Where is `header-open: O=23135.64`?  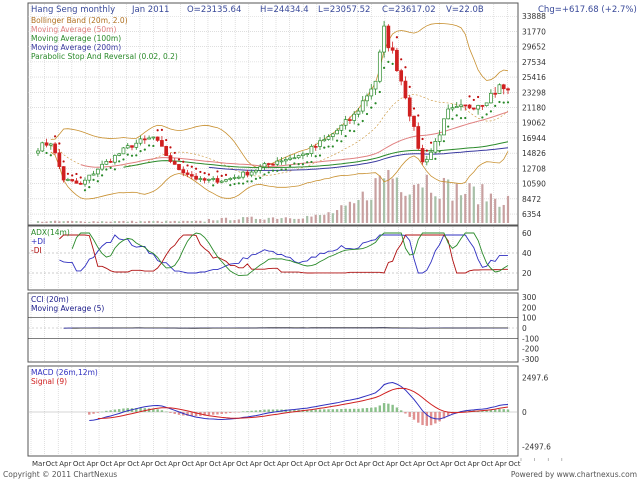 header-open: O=23135.64 is located at coordinates (214, 10).